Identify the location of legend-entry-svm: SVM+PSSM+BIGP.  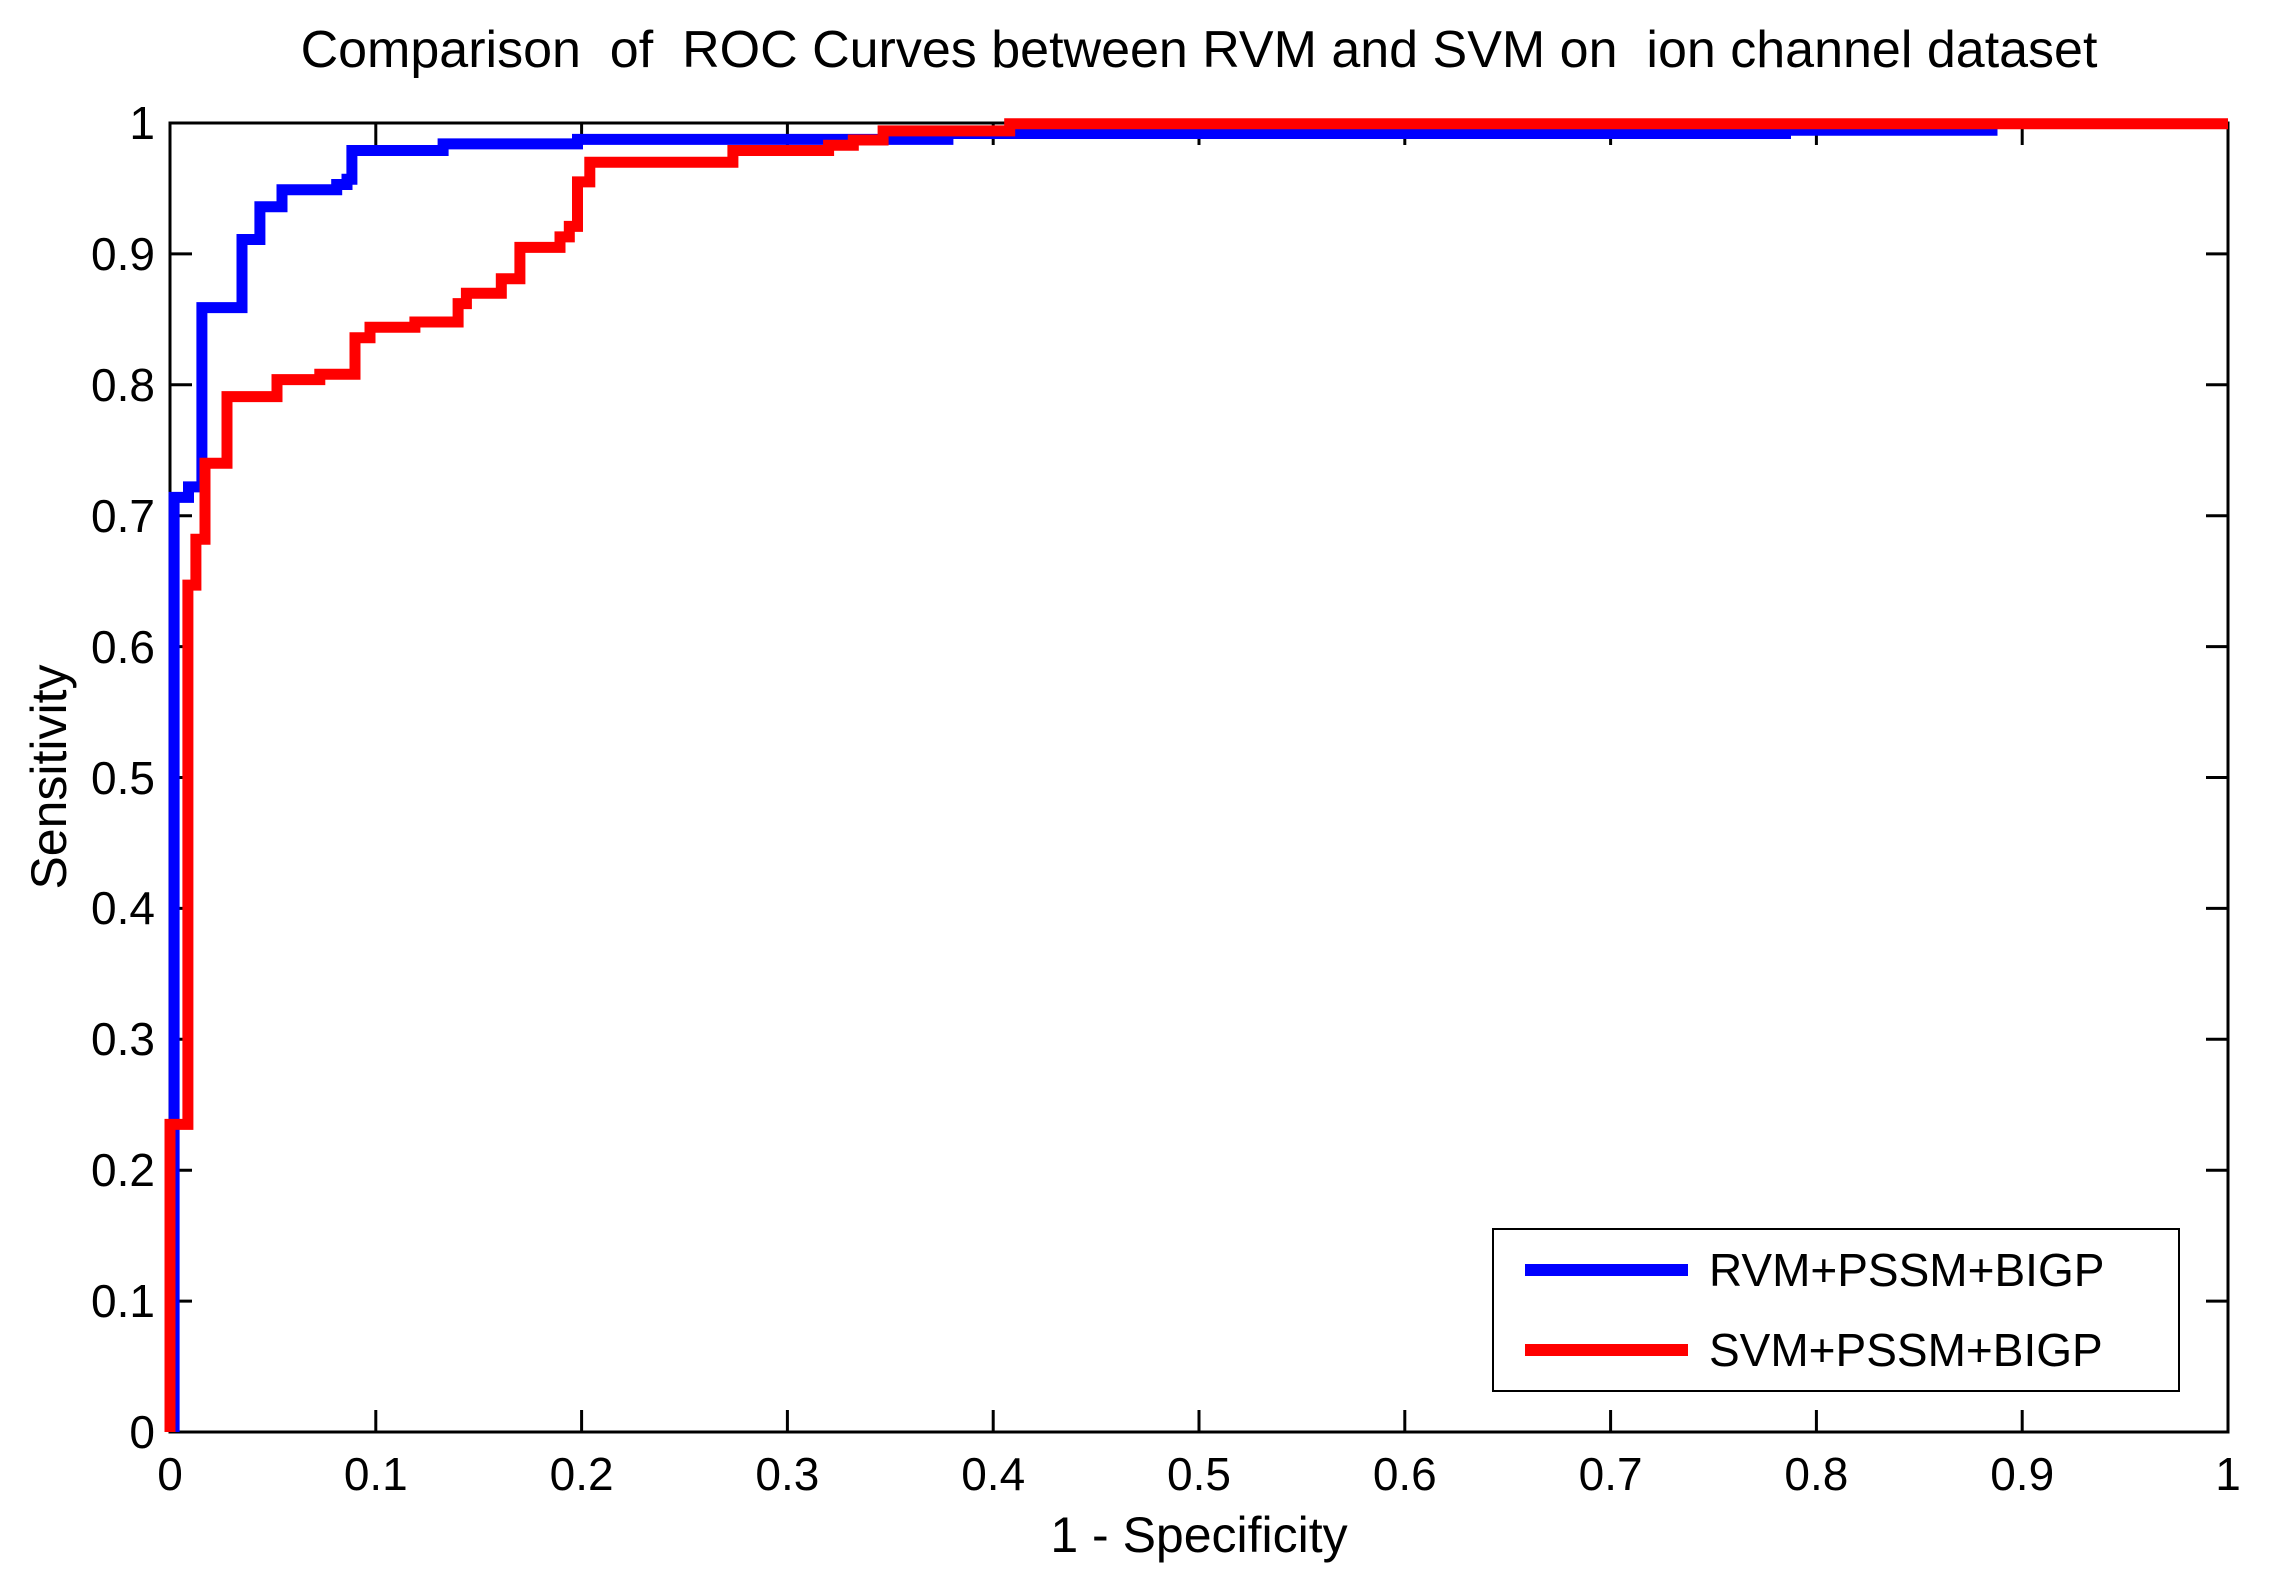
(1836, 1350).